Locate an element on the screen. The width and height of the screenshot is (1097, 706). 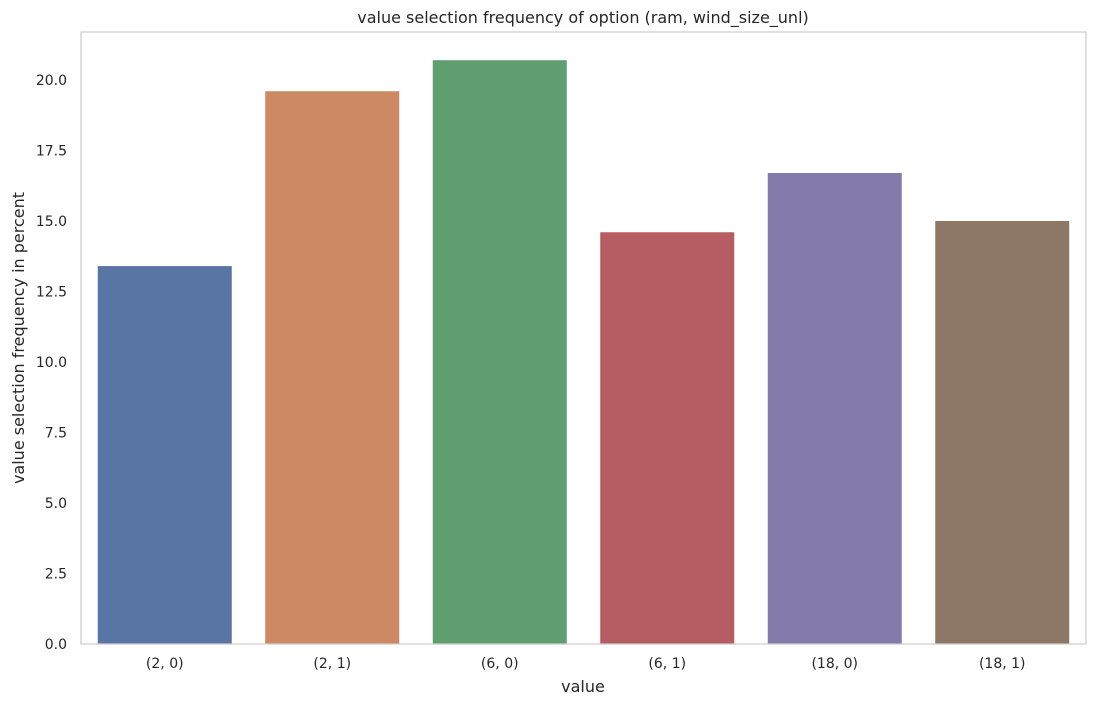
x-ticks-group: (2, 0) (2, 1) (6, 0) (6, 1) (18, 0) (18, 1) is located at coordinates (586, 664).